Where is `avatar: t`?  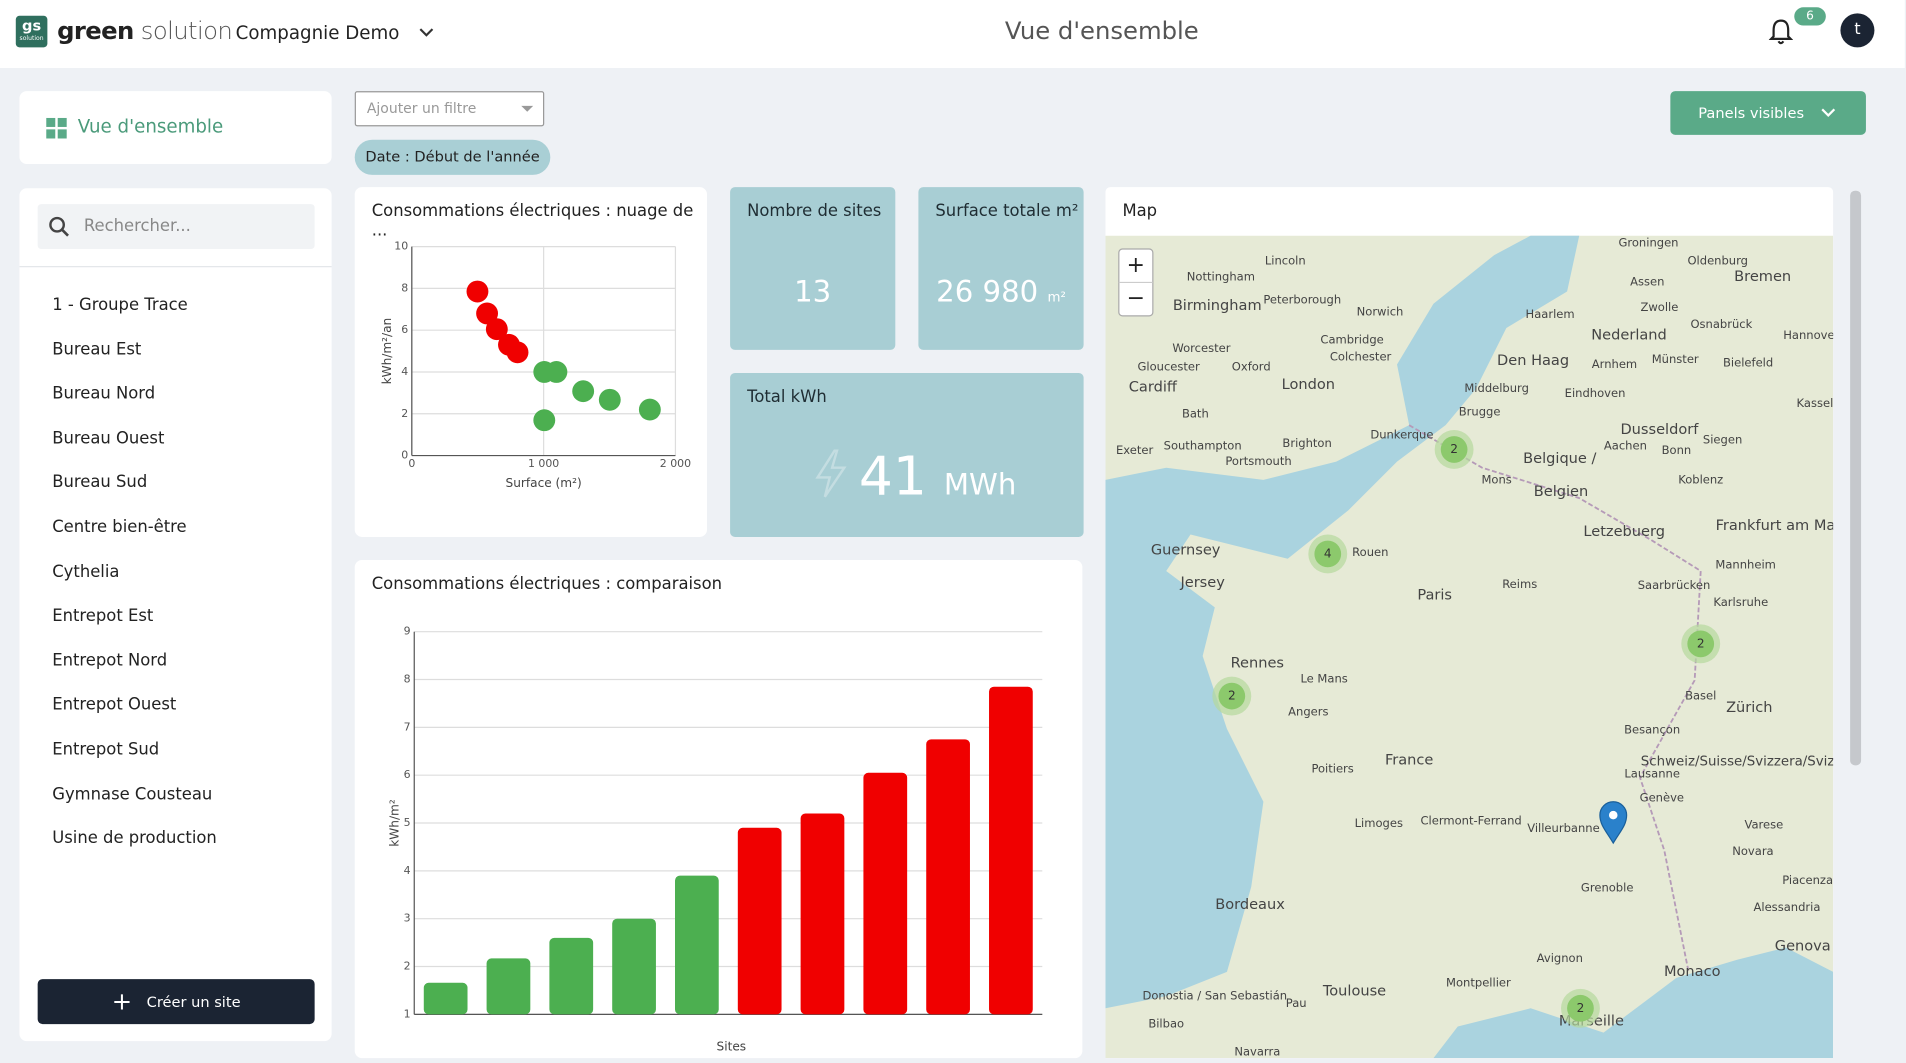
avatar: t is located at coordinates (1857, 30).